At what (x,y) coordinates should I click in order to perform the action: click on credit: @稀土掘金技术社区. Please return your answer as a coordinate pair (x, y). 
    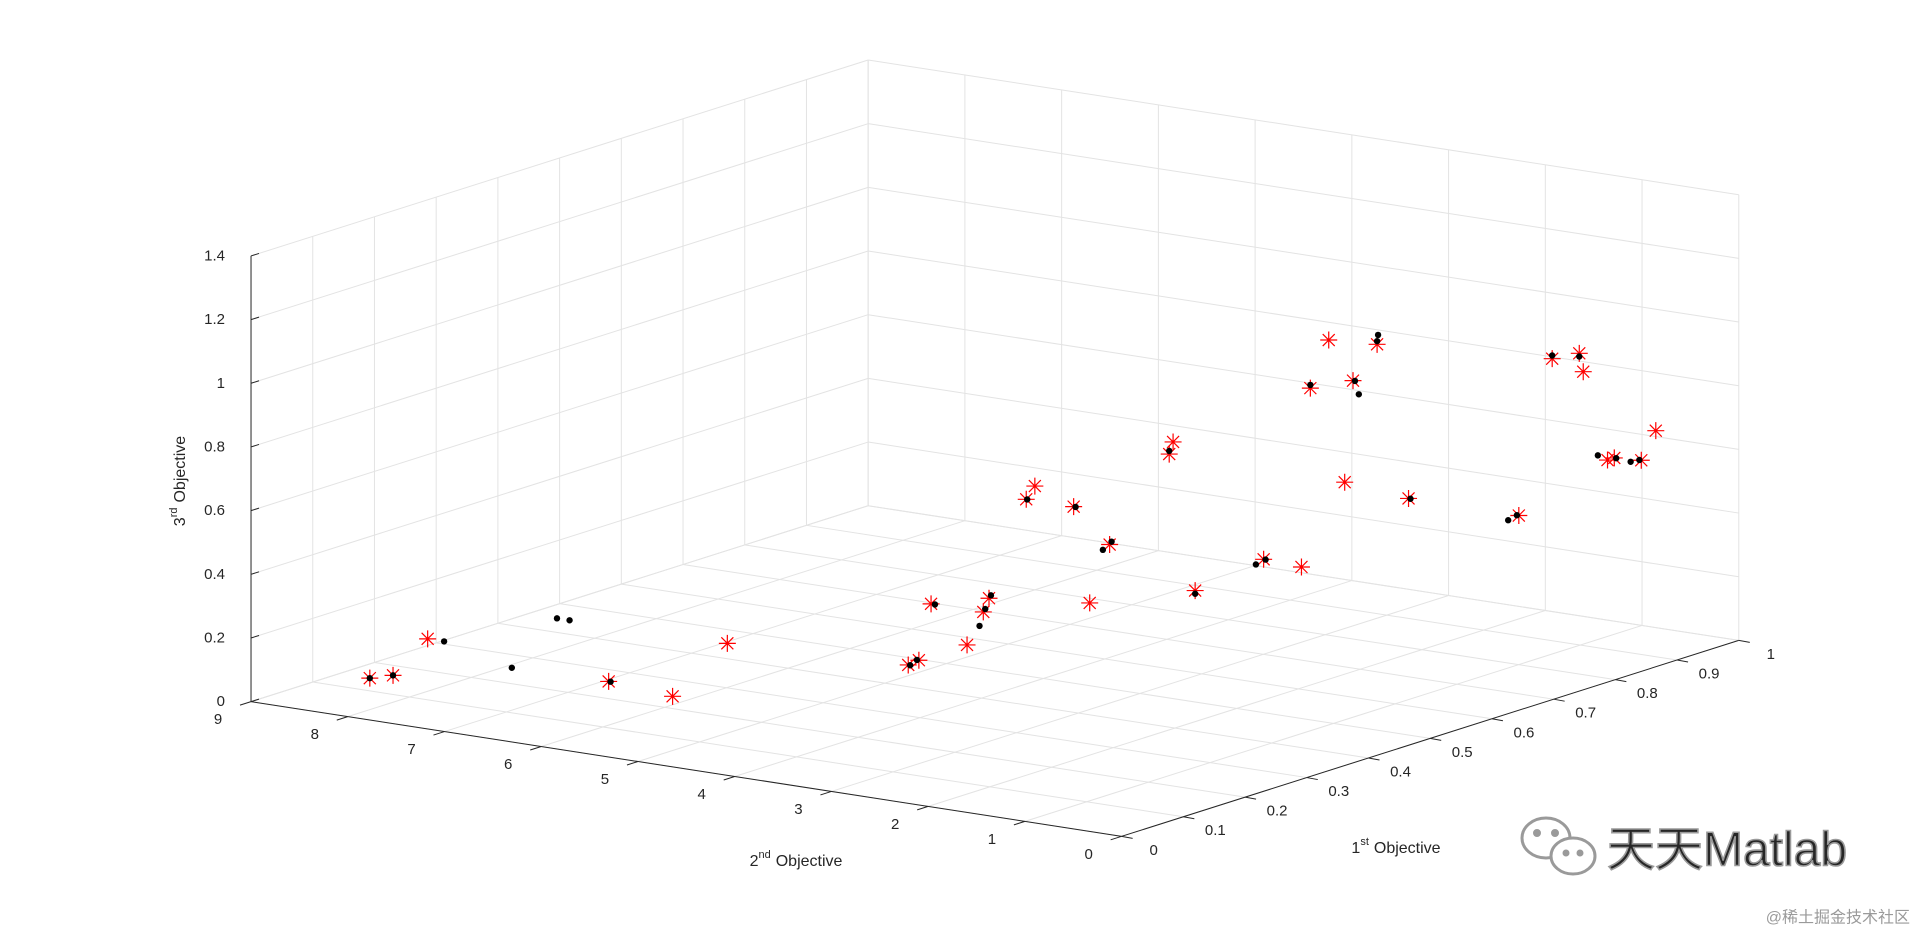
    Looking at the image, I should click on (1838, 918).